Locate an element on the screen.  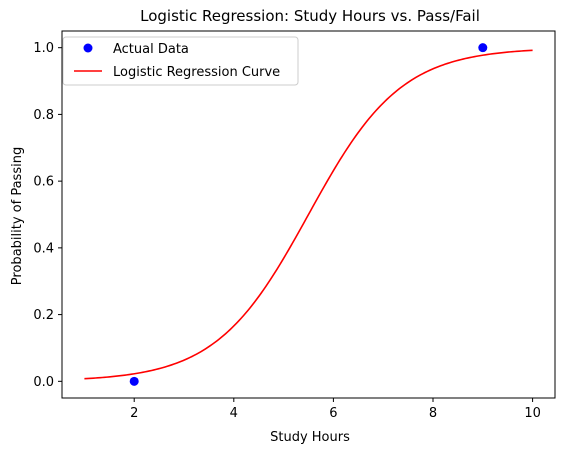
legend-label-actual-data: Actual Data is located at coordinates (151, 49).